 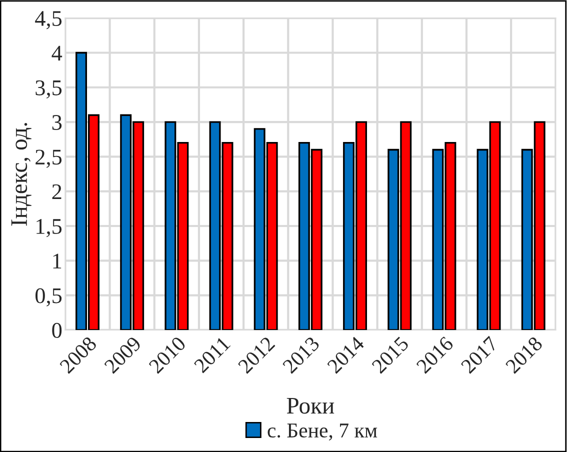 I want to click on y-tick-label: 2, so click(x=57, y=192).